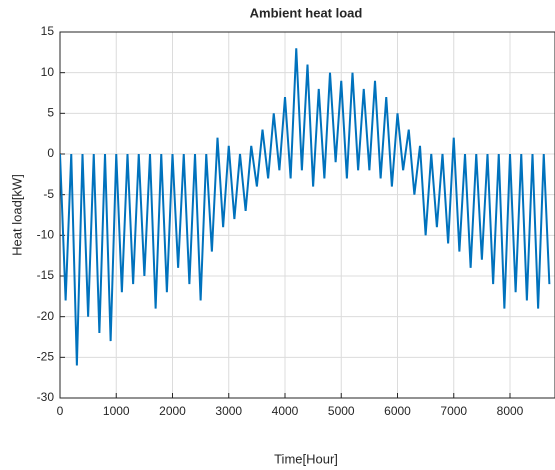  What do you see at coordinates (453, 411) in the screenshot?
I see `x-tick-label: 7000` at bounding box center [453, 411].